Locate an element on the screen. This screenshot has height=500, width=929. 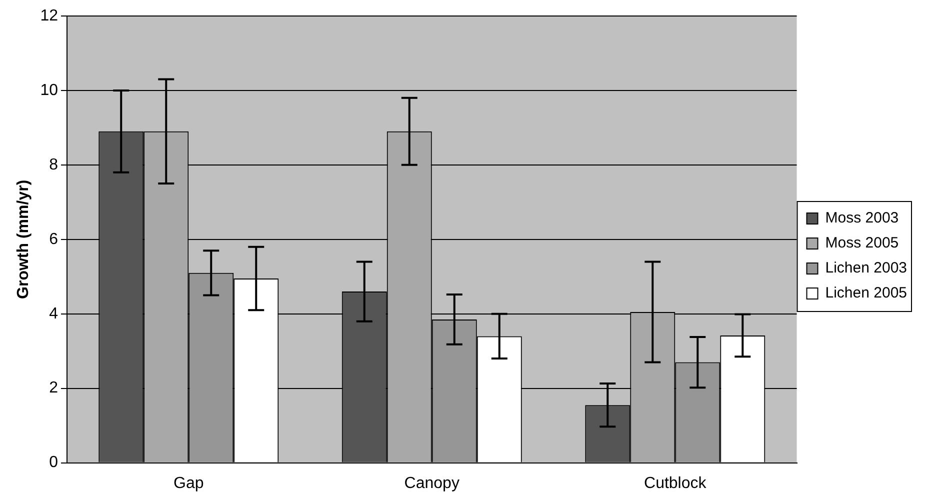
y-tick-label: 4 is located at coordinates (53, 313).